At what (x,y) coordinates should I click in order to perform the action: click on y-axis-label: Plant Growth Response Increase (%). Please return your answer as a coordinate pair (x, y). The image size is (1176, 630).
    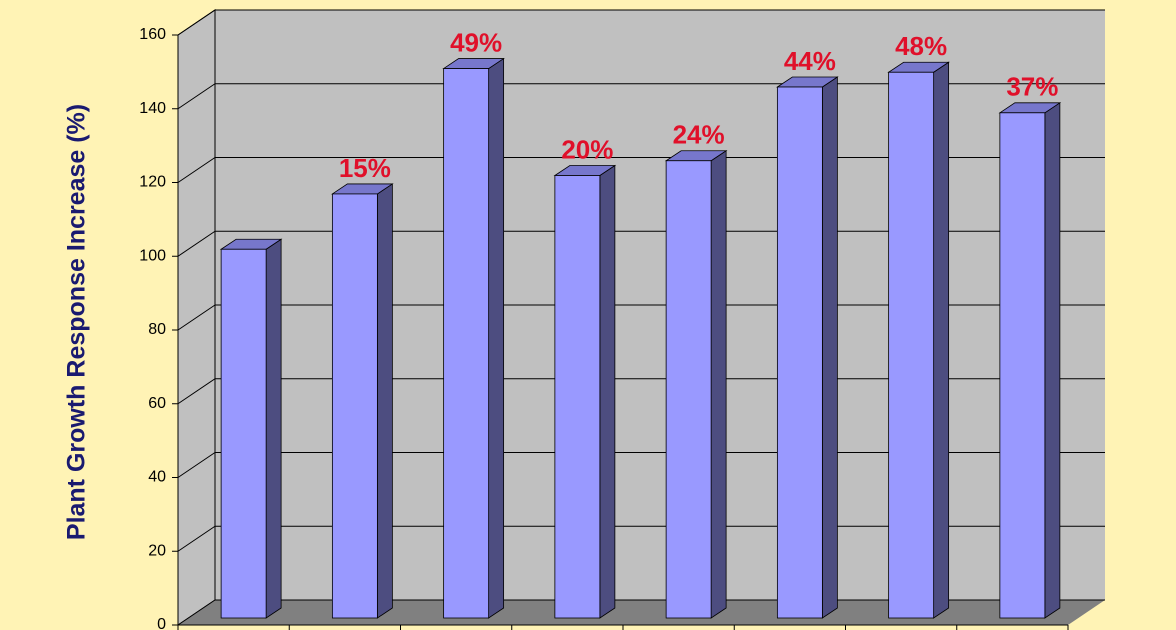
    Looking at the image, I should click on (77, 322).